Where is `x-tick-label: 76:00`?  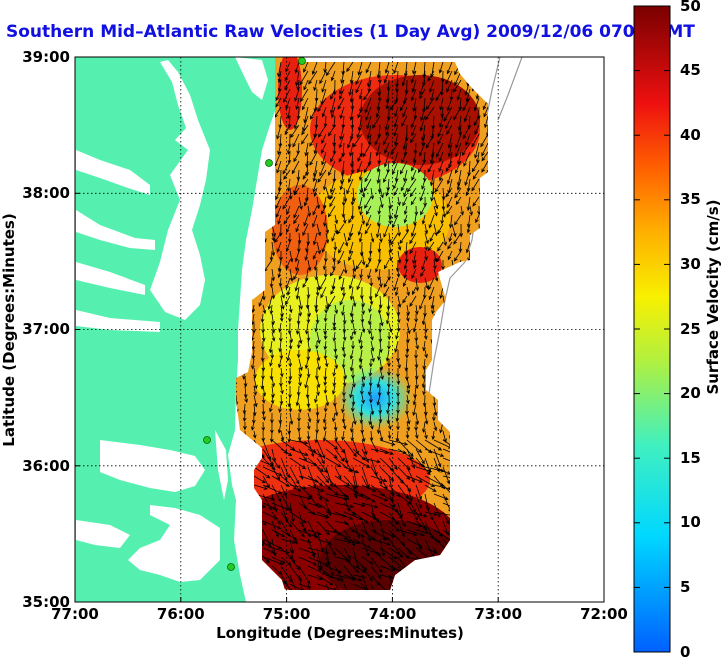
x-tick-label: 76:00 is located at coordinates (181, 614).